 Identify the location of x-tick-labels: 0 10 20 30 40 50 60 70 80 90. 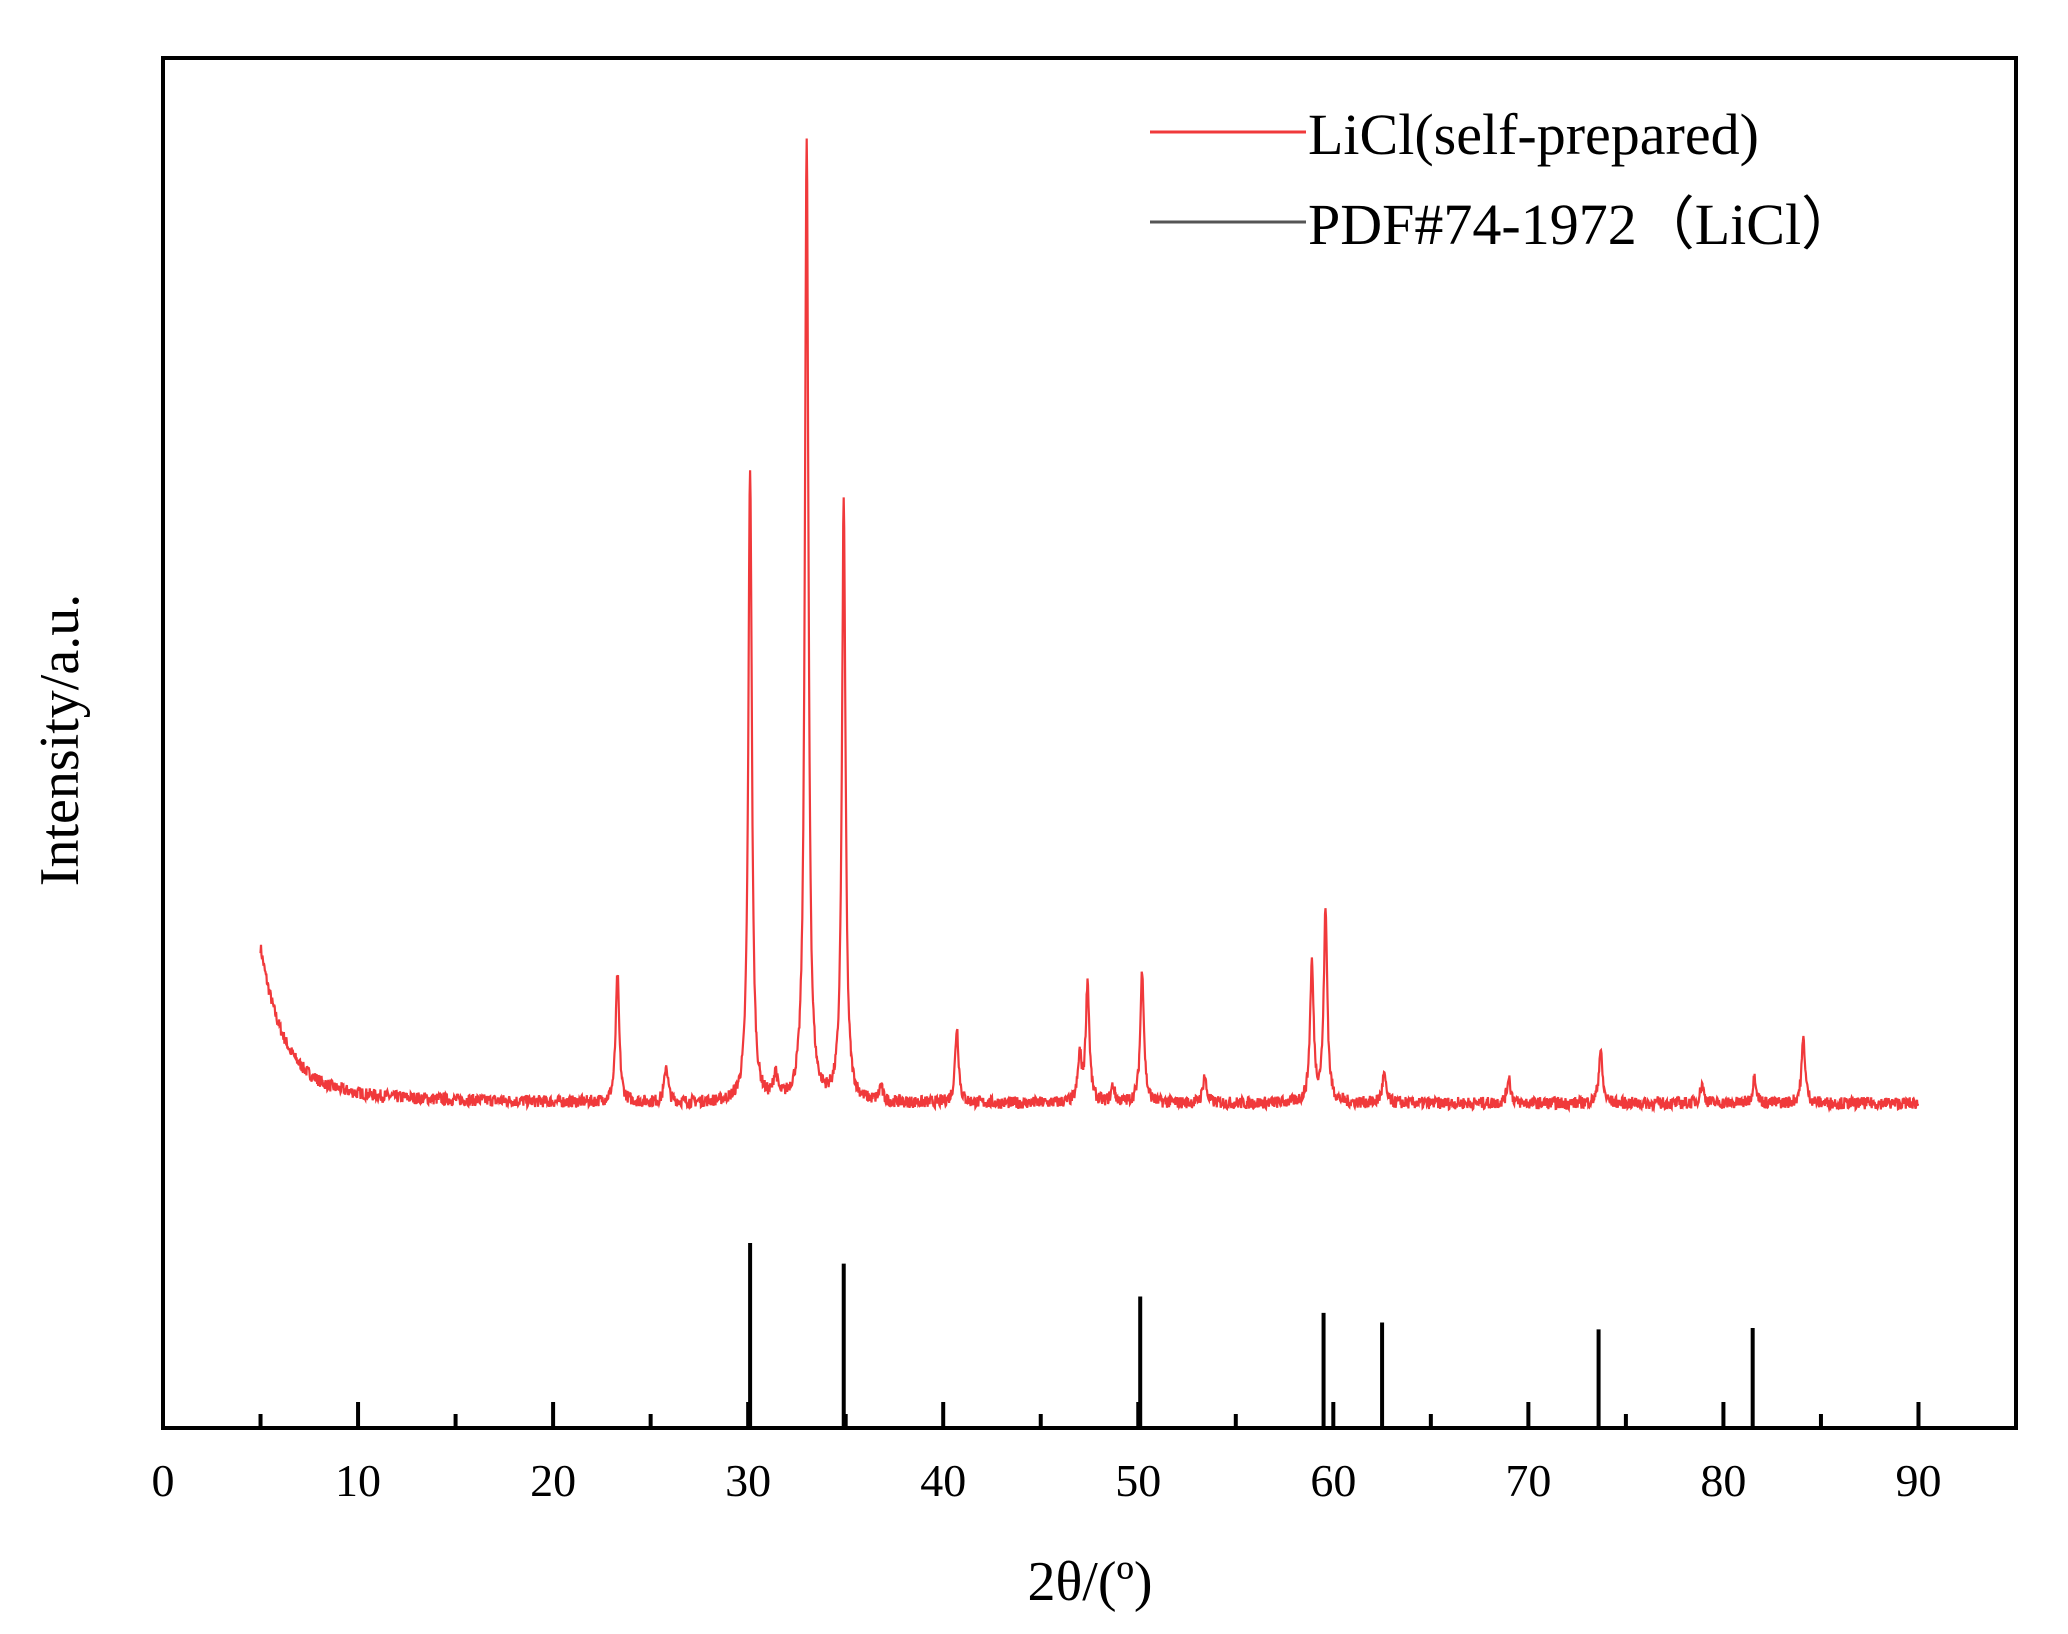
(1047, 1480).